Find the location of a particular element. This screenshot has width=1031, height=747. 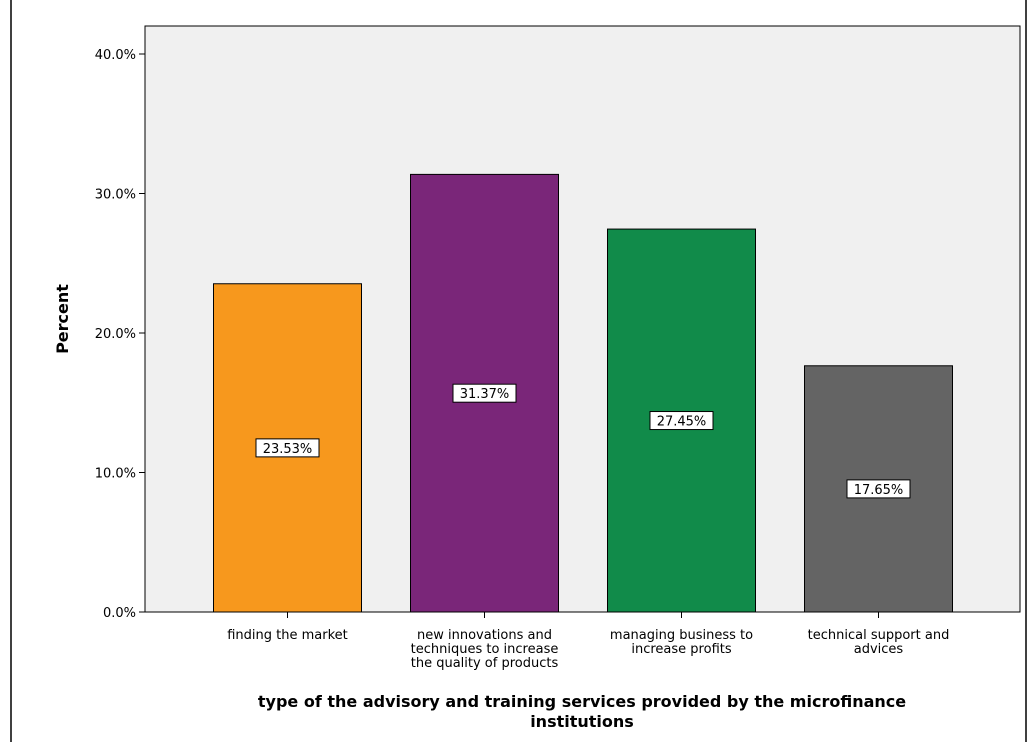

y-tick-label: 0.0% is located at coordinates (119, 613).